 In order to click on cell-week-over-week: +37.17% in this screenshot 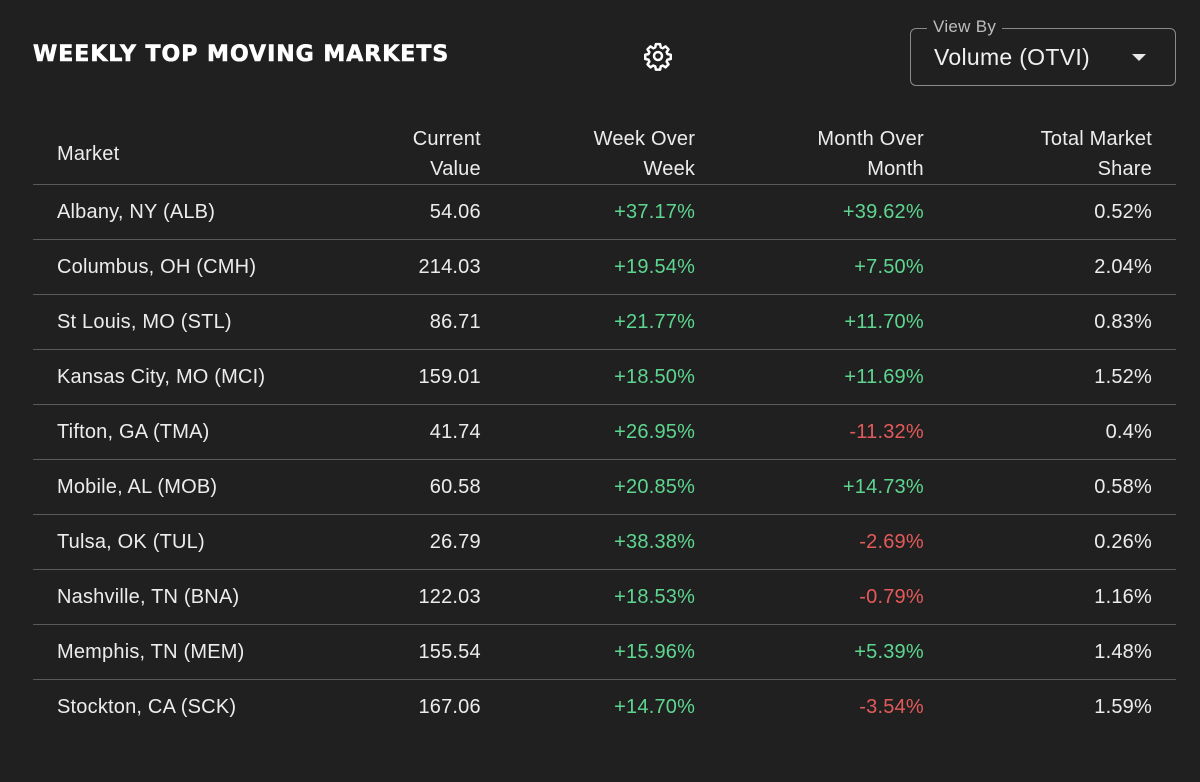, I will do `click(588, 212)`.